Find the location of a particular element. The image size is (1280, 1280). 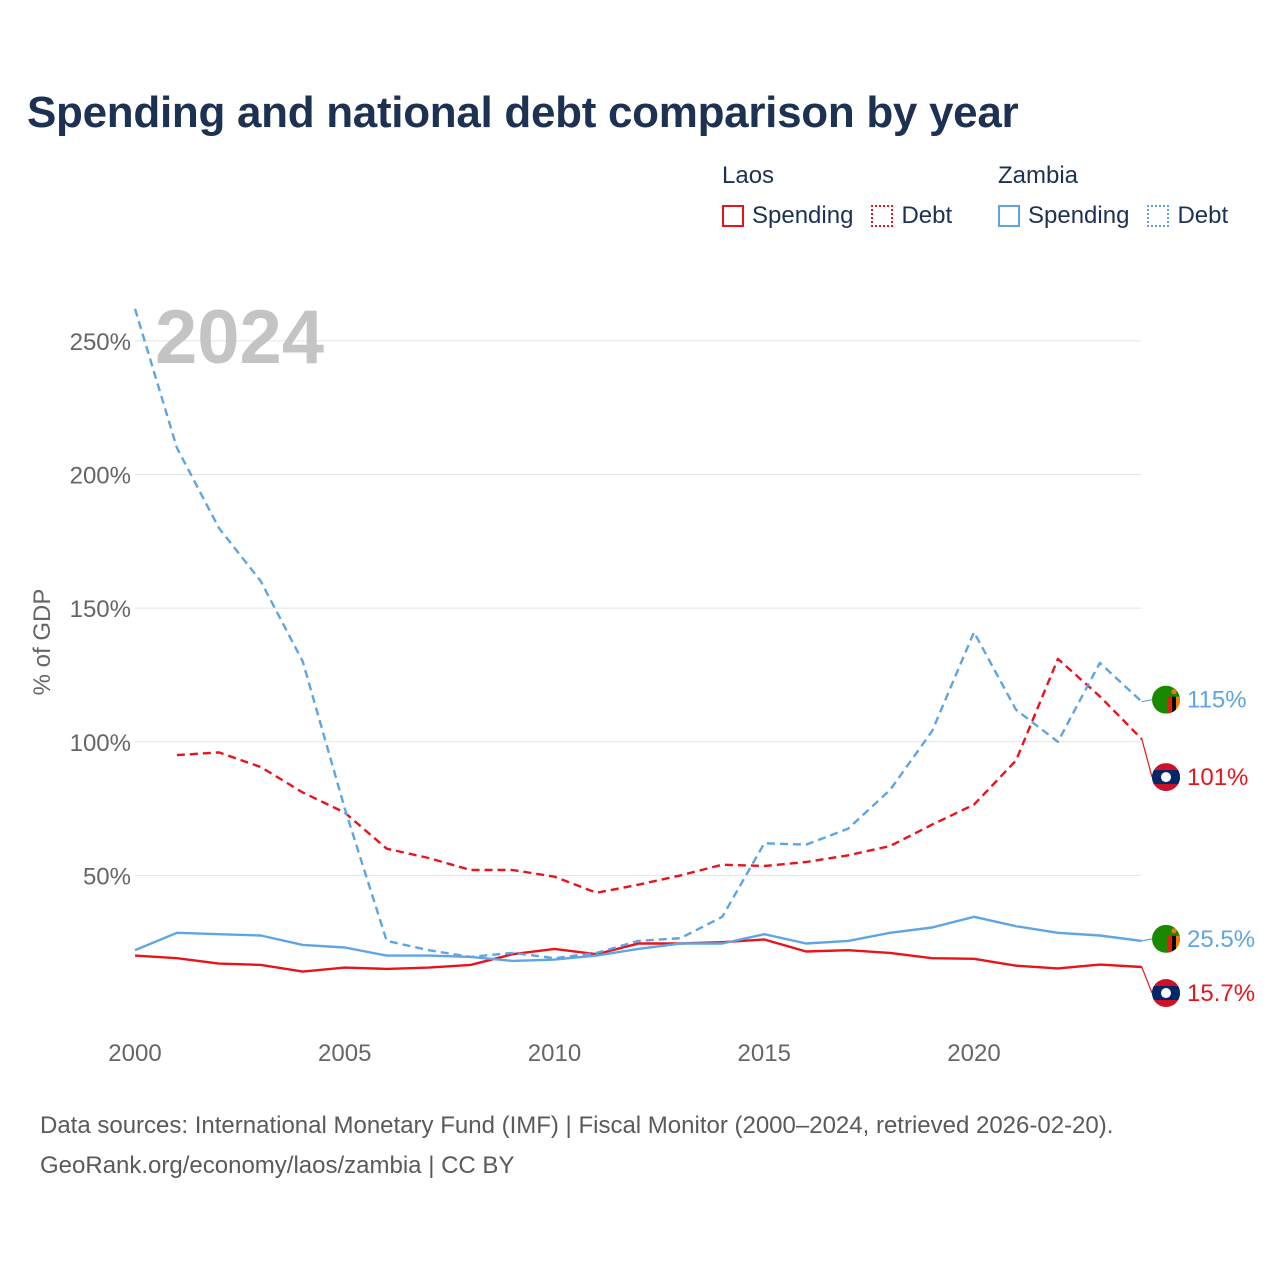

legend-group-zambia: Zambia Spending Debt is located at coordinates (1113, 196).